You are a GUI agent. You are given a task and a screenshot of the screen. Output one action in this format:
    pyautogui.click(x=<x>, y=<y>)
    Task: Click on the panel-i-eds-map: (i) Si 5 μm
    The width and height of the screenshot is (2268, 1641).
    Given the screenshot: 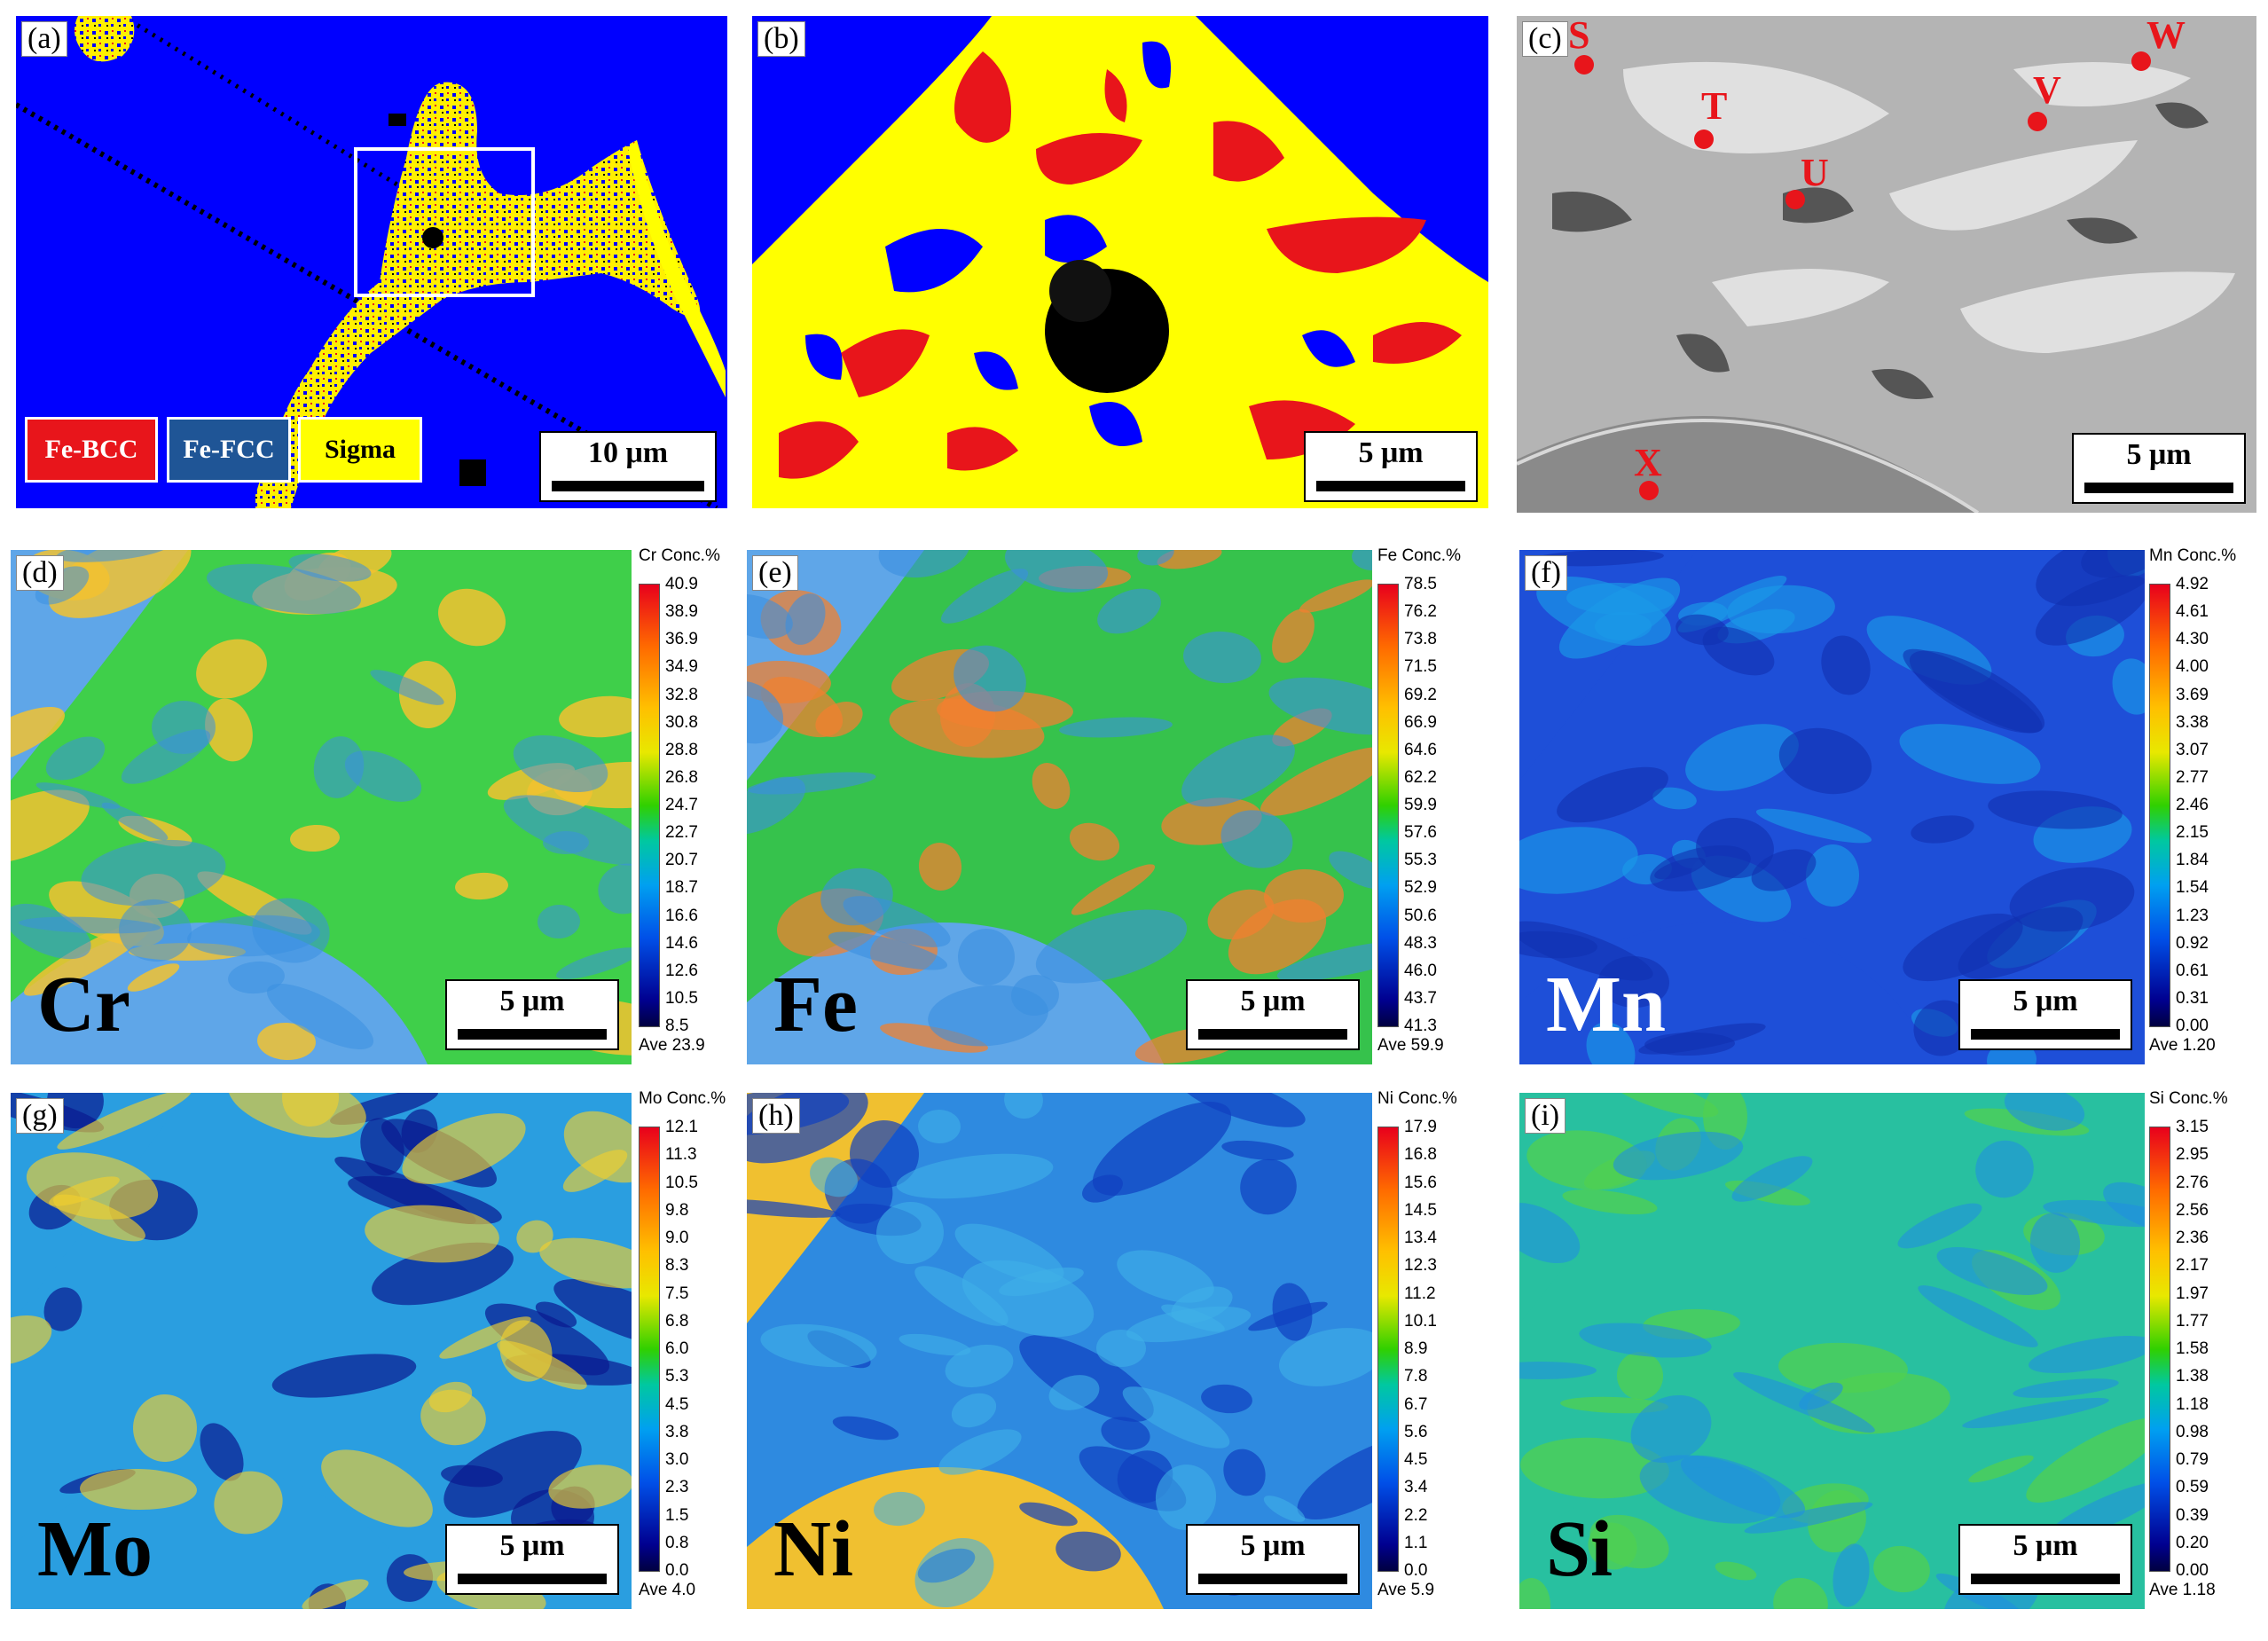 What is the action you would take?
    pyautogui.click(x=1832, y=1351)
    